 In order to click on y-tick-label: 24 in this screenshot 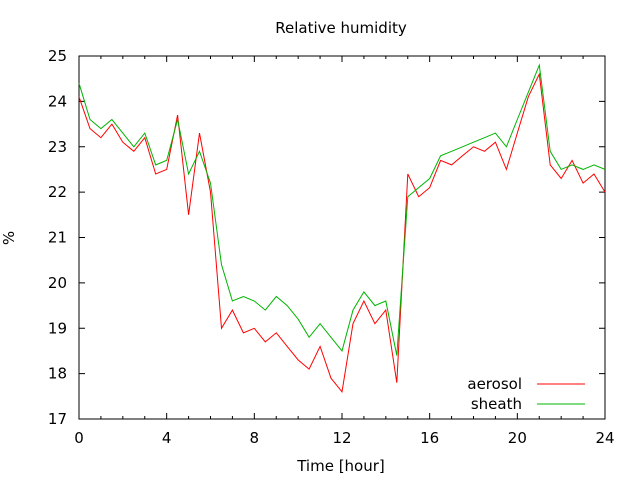, I will do `click(57, 101)`.